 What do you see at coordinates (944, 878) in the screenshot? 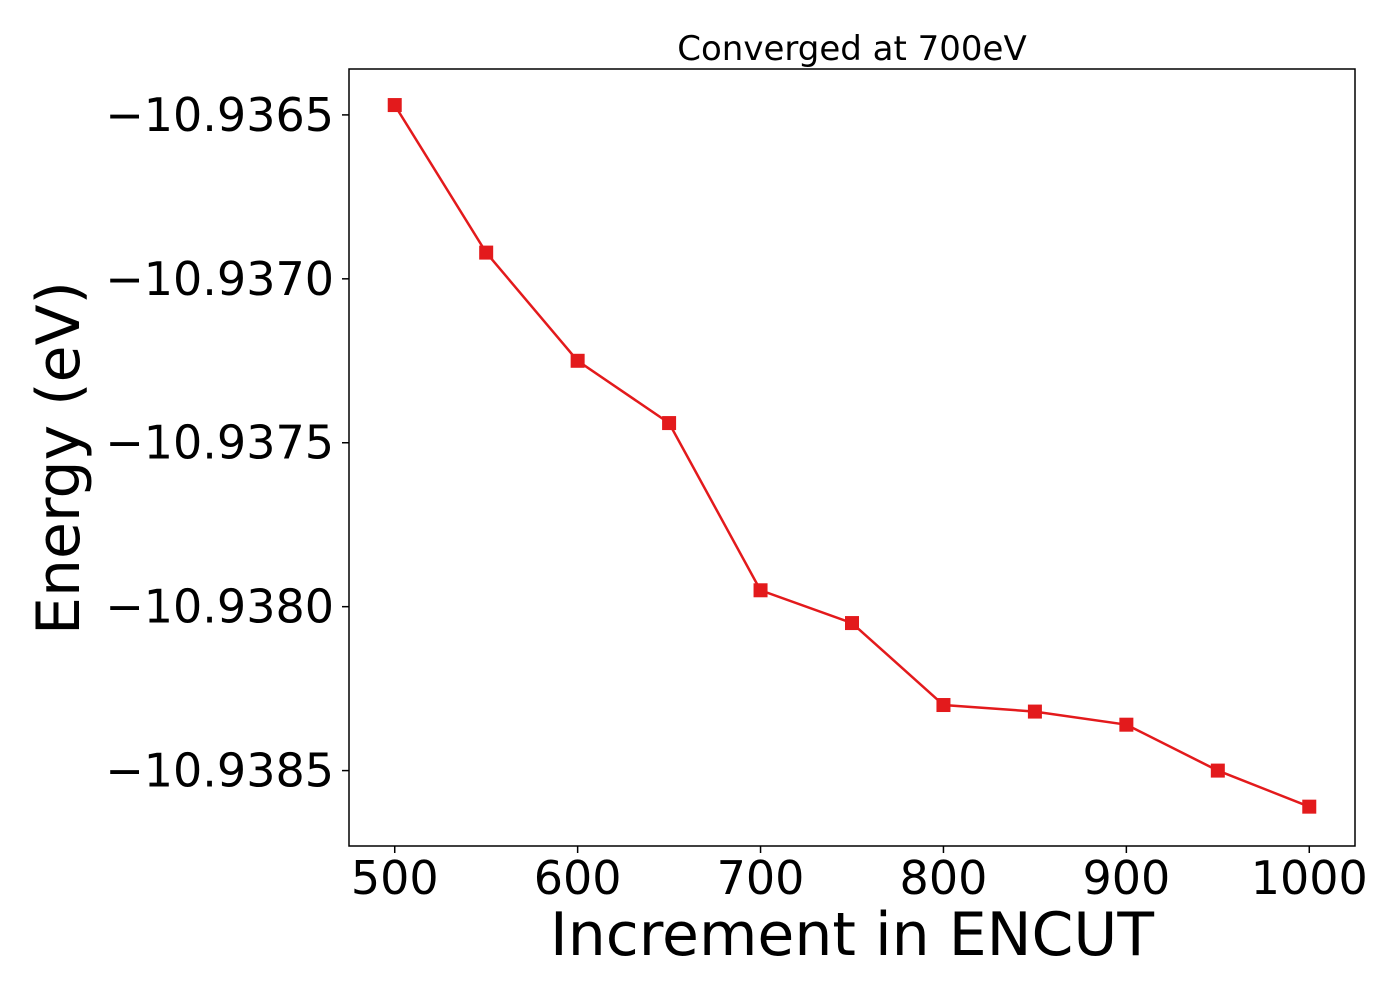
I see `x-tick-label: 800` at bounding box center [944, 878].